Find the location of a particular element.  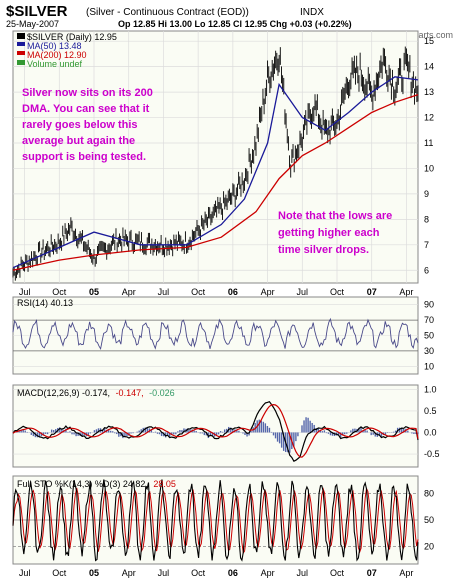

legend-ma200: MA(200) 12.90 is located at coordinates (57, 55).